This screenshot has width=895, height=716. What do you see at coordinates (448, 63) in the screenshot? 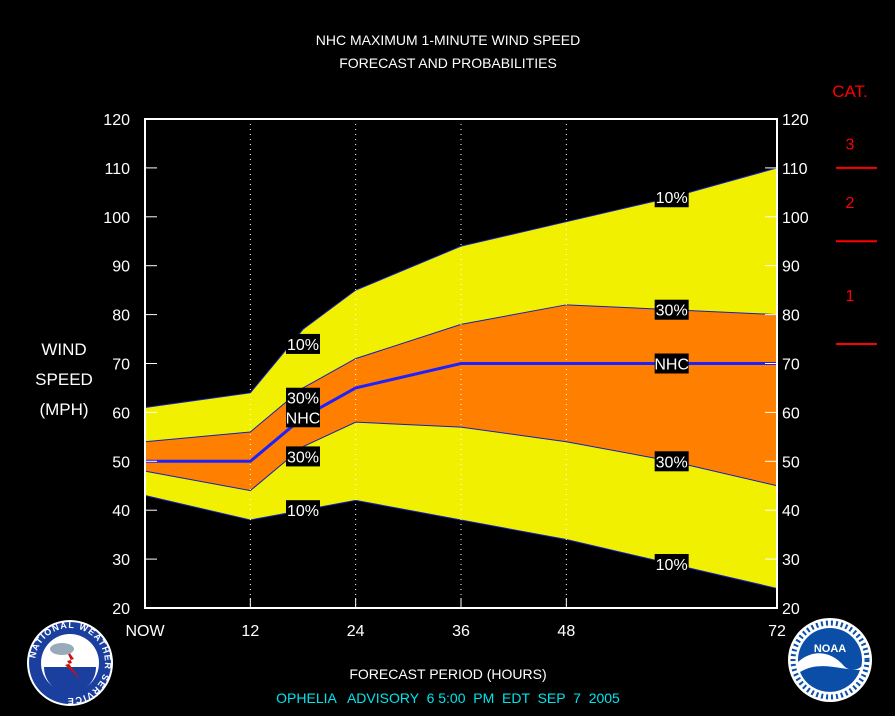
I see `chart-title-line2: FORECAST AND PROBABILITIES` at bounding box center [448, 63].